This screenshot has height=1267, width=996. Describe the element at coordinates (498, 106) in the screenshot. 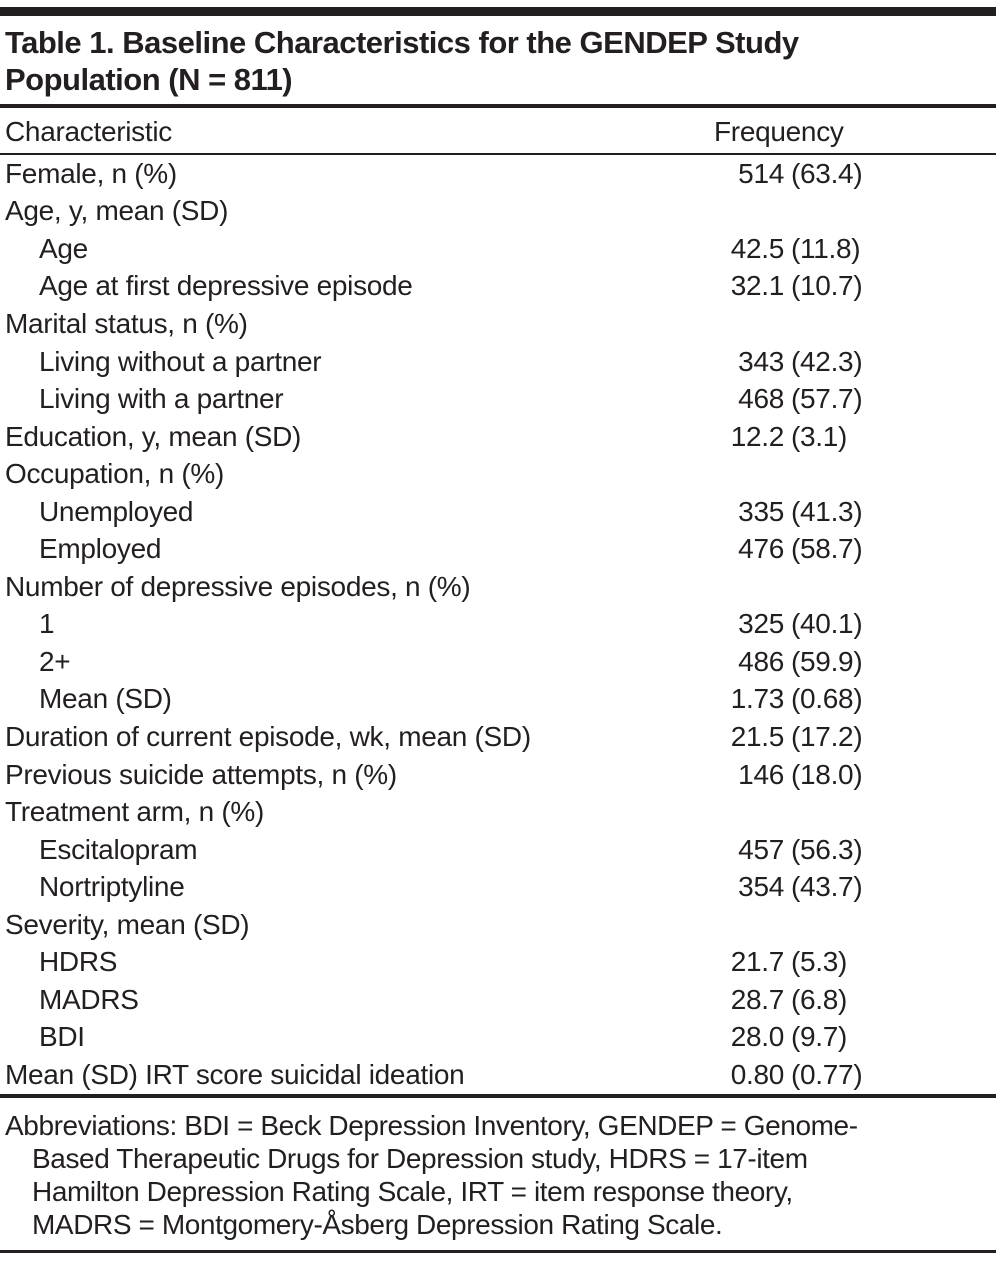

I see `title-divider` at that location.